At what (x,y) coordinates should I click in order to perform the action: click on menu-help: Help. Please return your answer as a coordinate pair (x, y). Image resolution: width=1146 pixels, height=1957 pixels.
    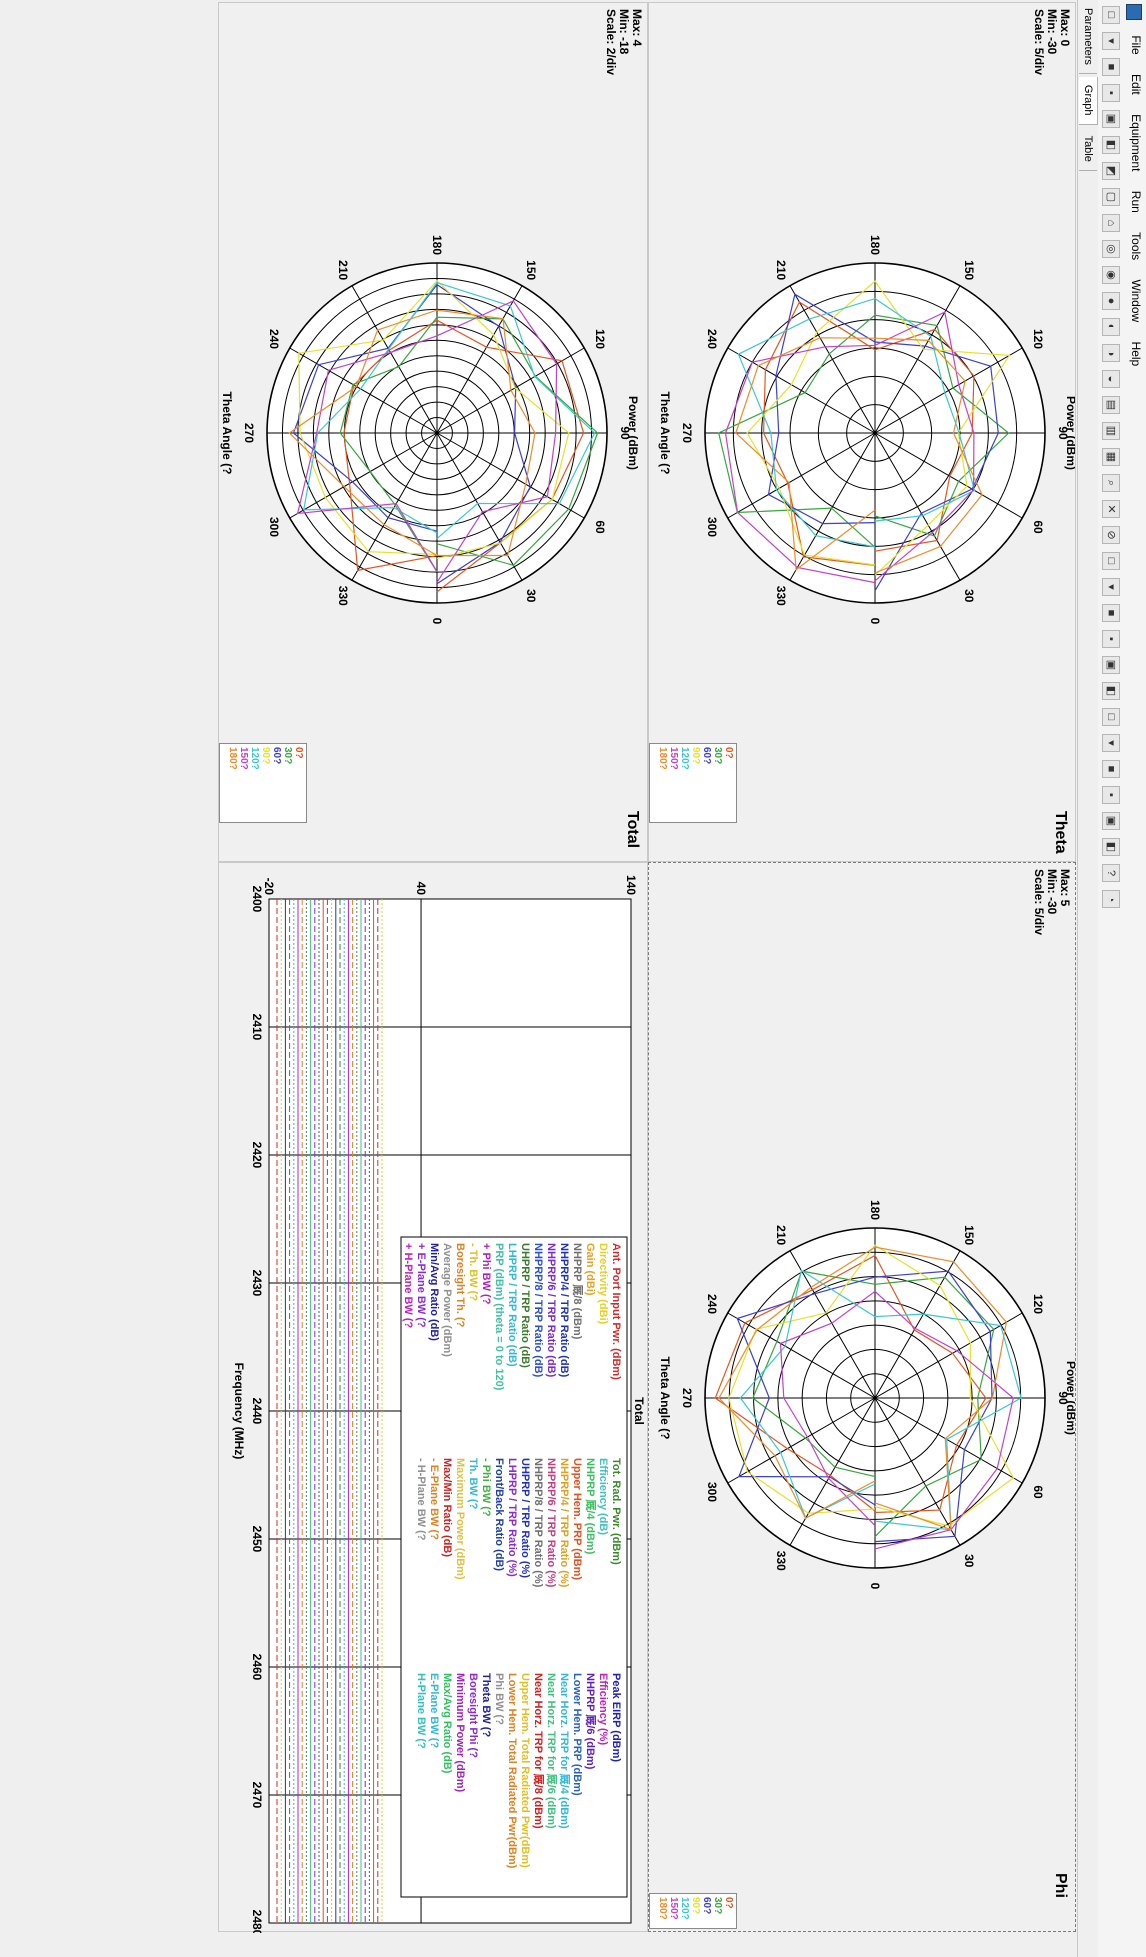
    Looking at the image, I should click on (1136, 354).